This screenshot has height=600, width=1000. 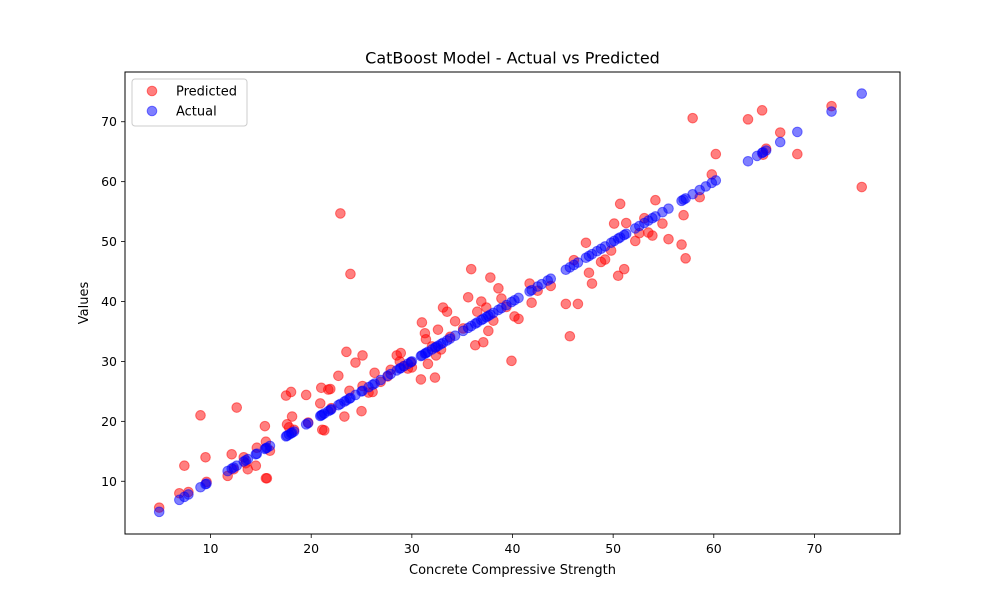 What do you see at coordinates (206, 92) in the screenshot?
I see `legend-label-predicted: Predicted` at bounding box center [206, 92].